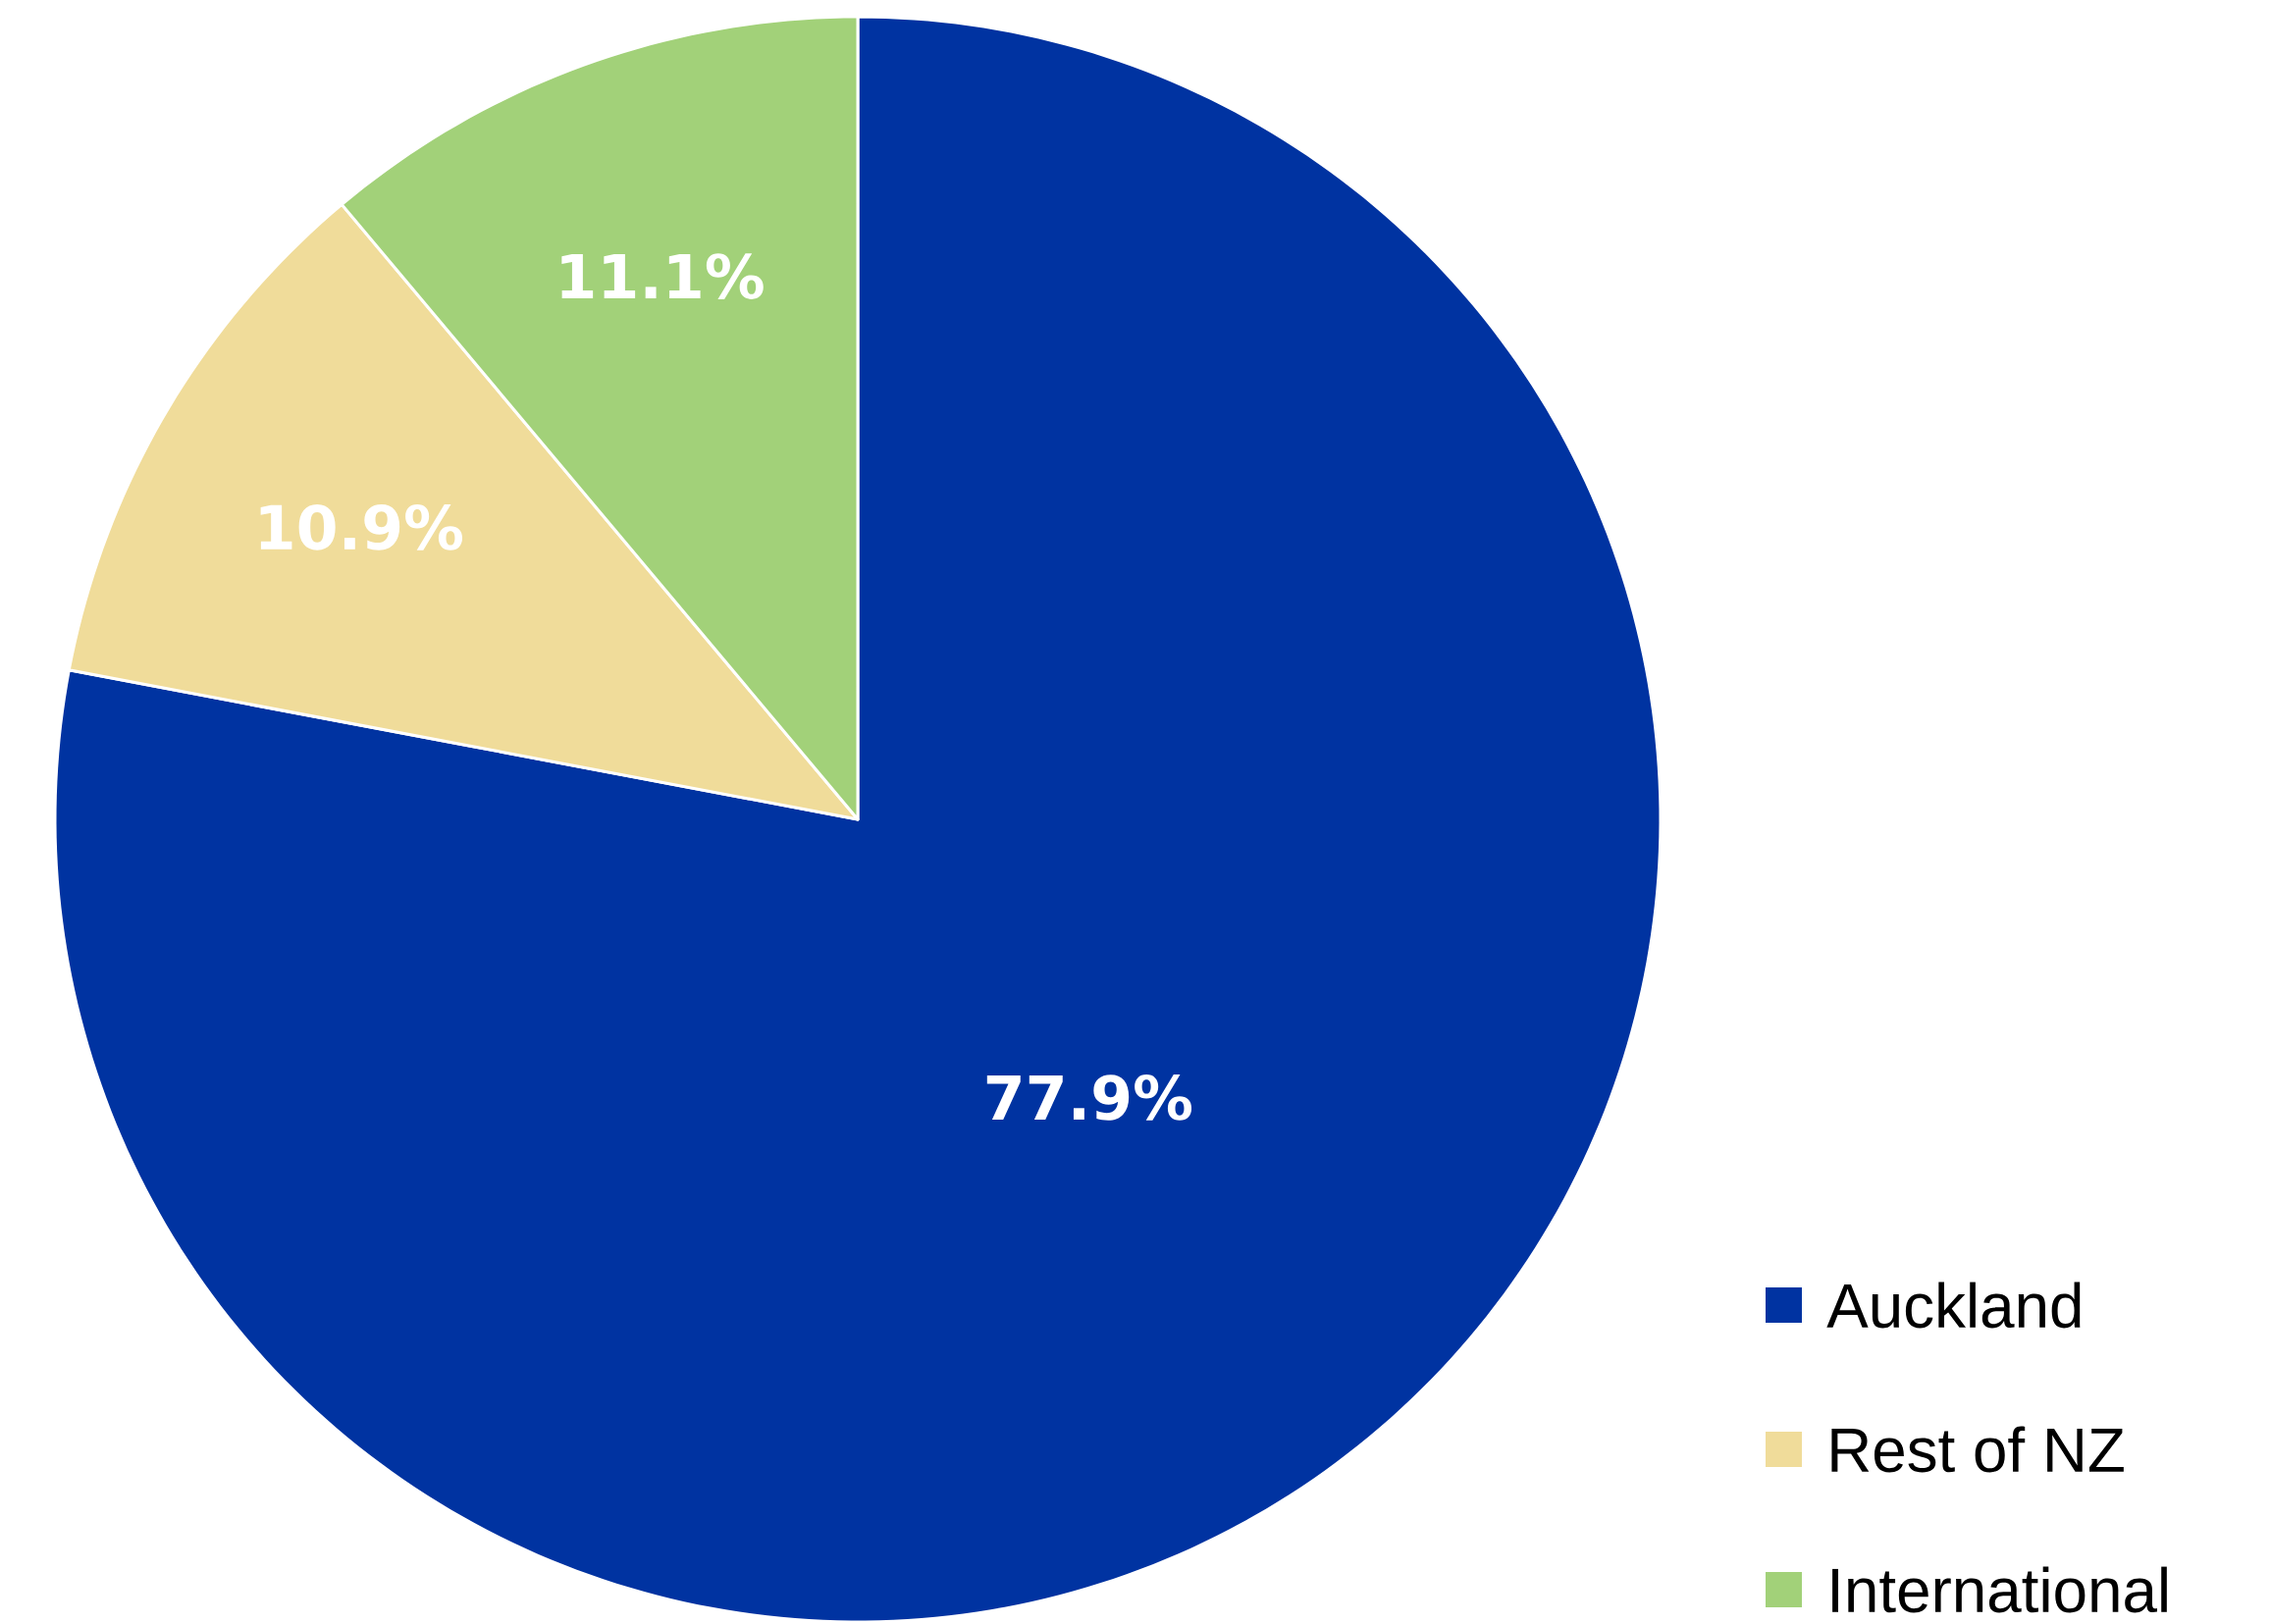 The width and height of the screenshot is (2271, 1624). What do you see at coordinates (1978, 1449) in the screenshot?
I see `legend-label: Rest of NZ` at bounding box center [1978, 1449].